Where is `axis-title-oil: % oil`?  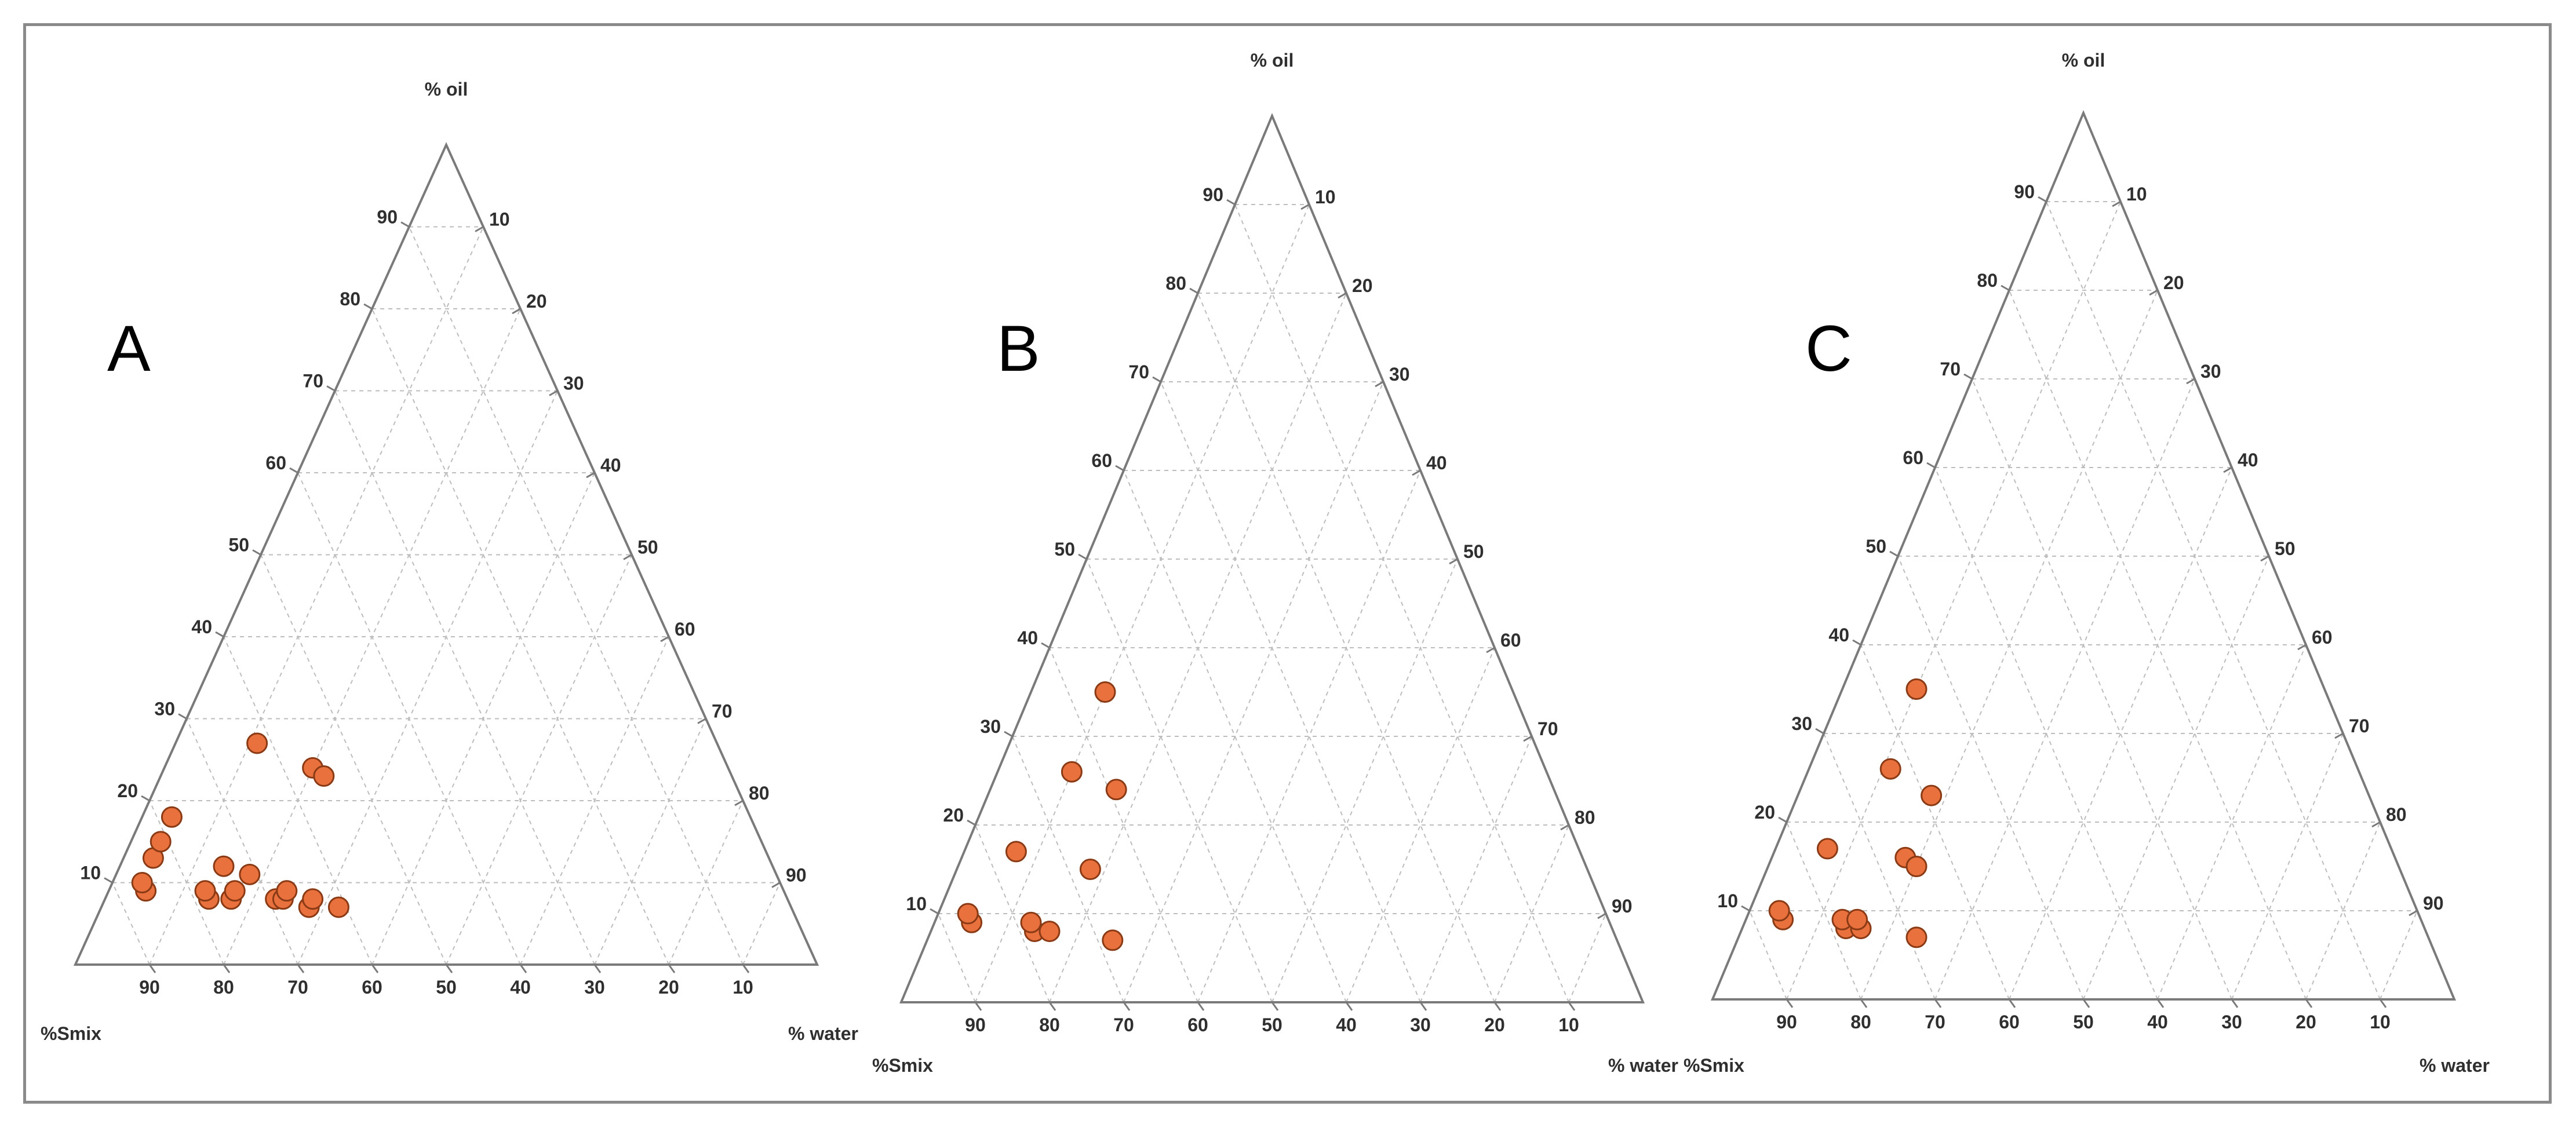
axis-title-oil: % oil is located at coordinates (1272, 60).